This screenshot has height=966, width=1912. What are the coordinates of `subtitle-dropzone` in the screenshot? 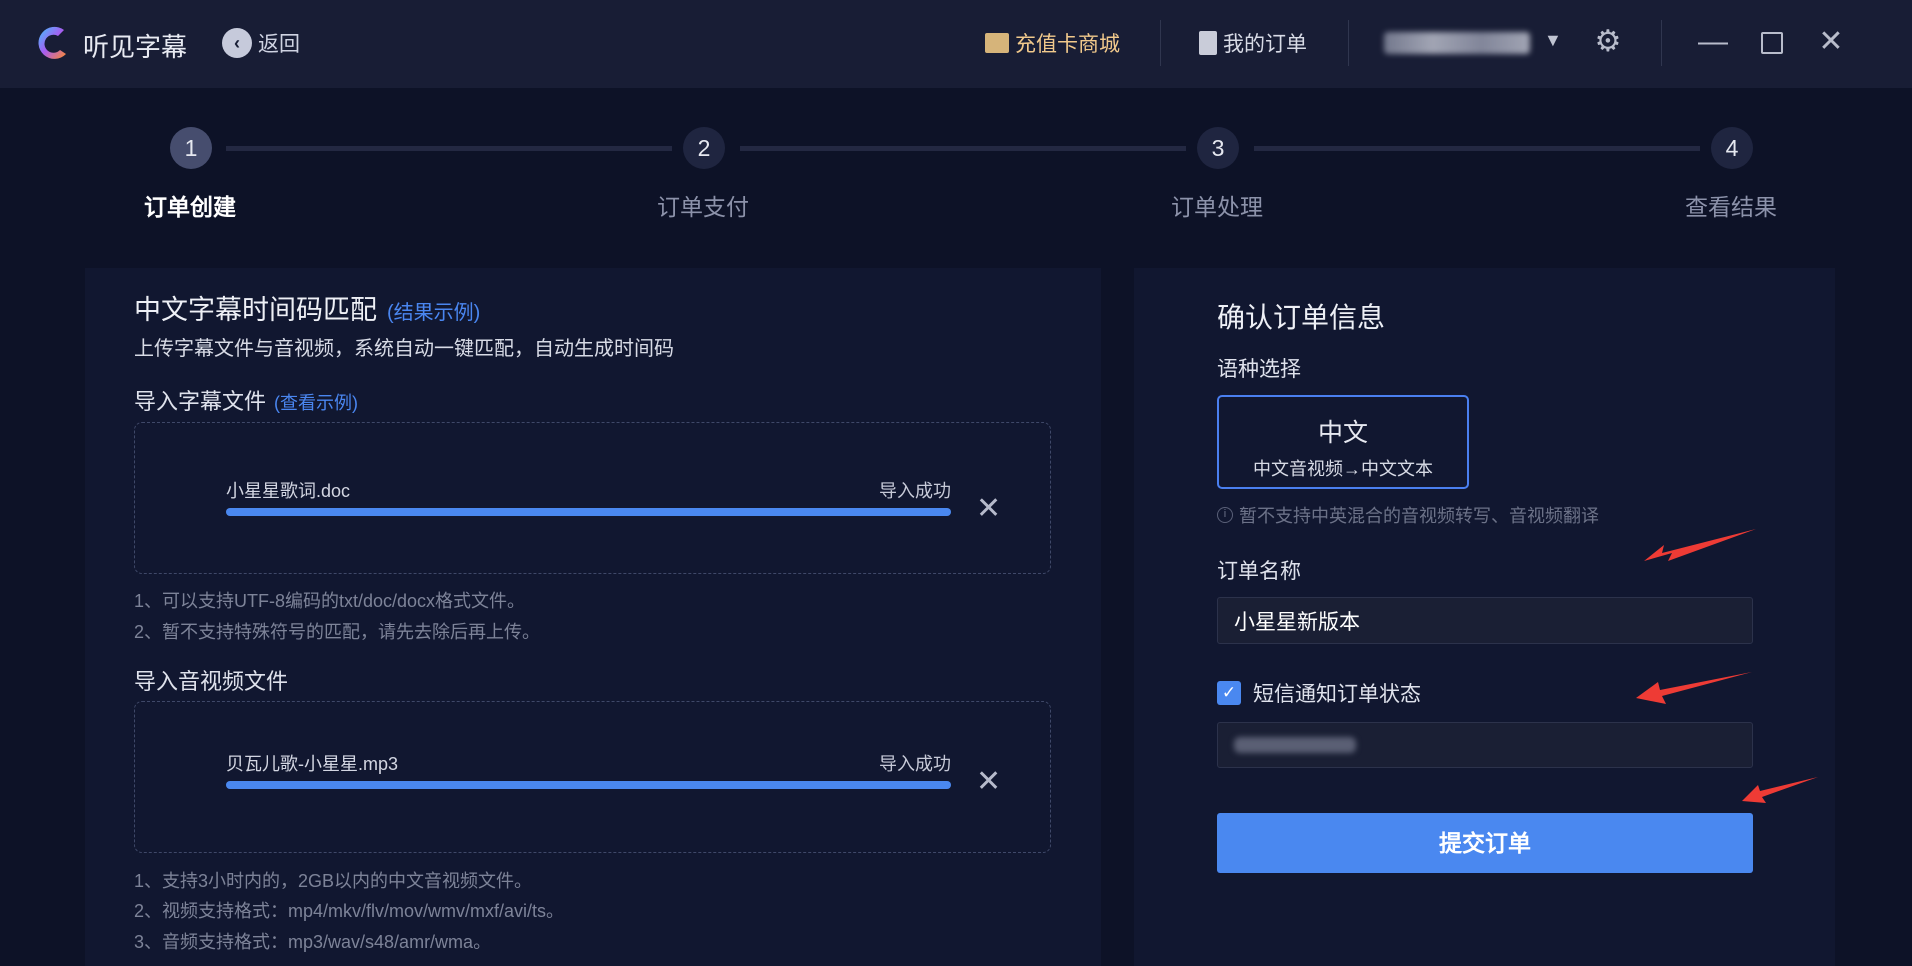 It's located at (592, 498).